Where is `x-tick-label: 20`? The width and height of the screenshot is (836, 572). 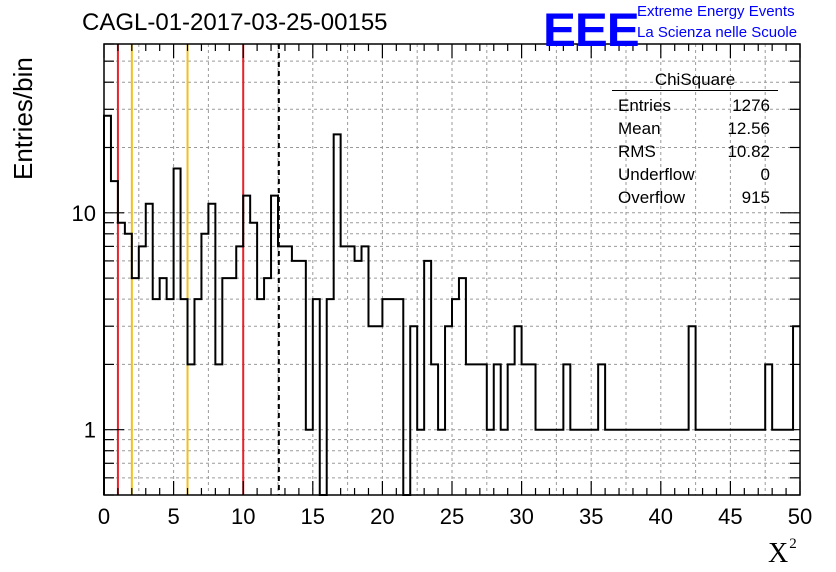 x-tick-label: 20 is located at coordinates (382, 516).